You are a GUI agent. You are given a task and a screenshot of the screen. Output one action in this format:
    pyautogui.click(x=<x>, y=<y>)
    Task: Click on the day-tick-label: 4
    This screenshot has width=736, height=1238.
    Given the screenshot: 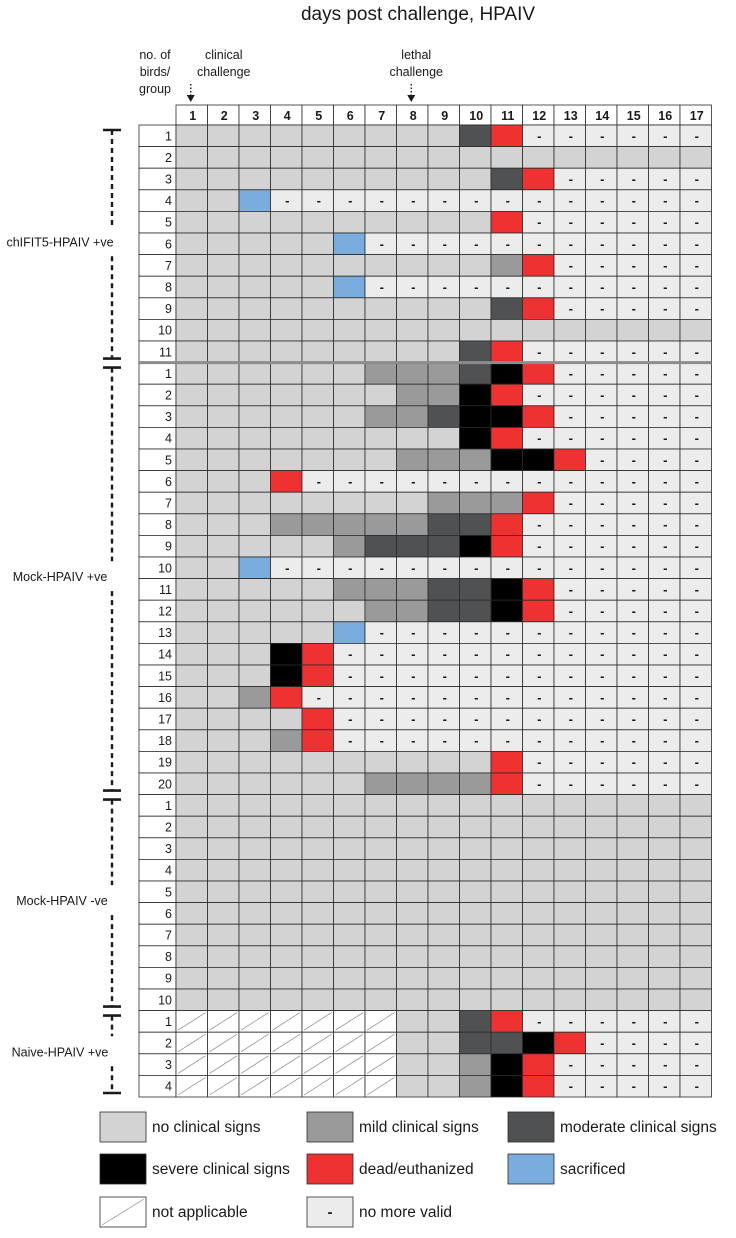 What is the action you would take?
    pyautogui.click(x=287, y=116)
    